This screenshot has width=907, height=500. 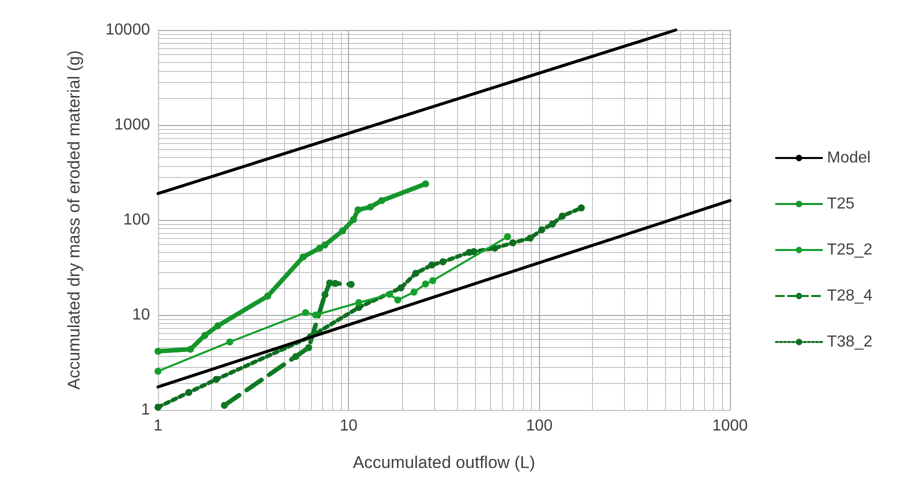 I want to click on x-tick-label: 1000, so click(x=730, y=426).